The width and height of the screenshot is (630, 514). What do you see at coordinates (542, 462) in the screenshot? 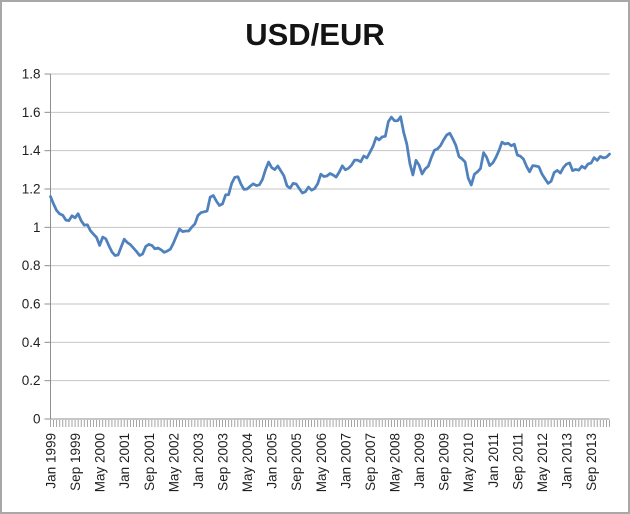
I see `x-axis-label: May 2012` at bounding box center [542, 462].